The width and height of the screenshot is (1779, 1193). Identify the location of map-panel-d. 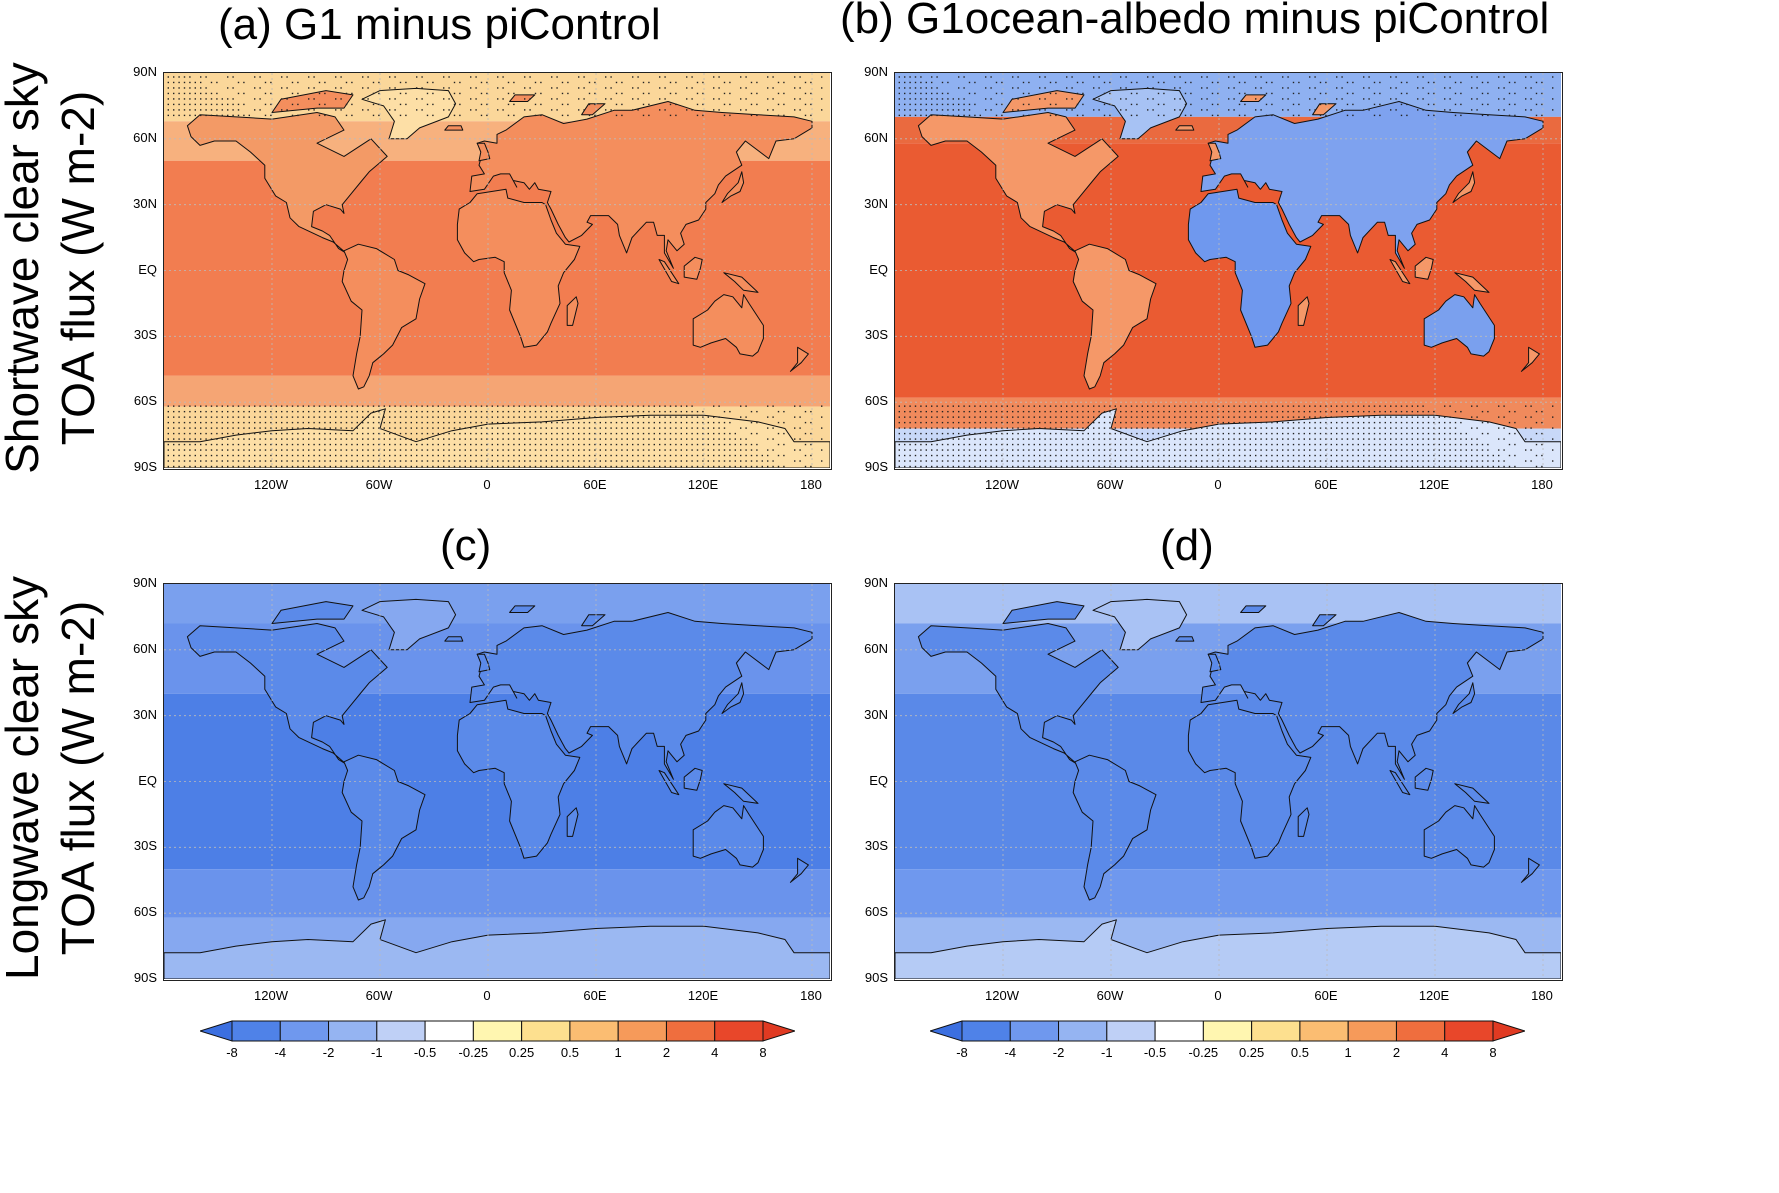
(1228, 782).